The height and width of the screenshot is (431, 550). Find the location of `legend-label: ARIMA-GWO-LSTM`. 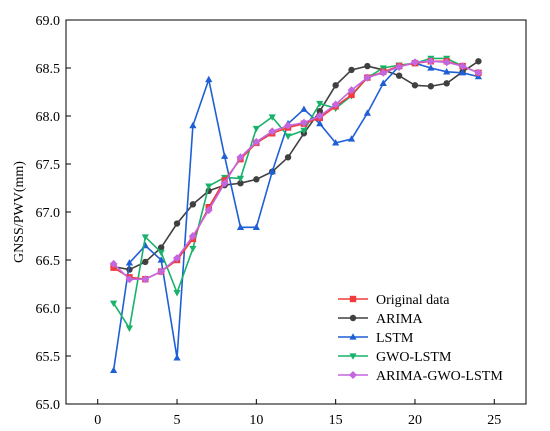

legend-label: ARIMA-GWO-LSTM is located at coordinates (439, 376).